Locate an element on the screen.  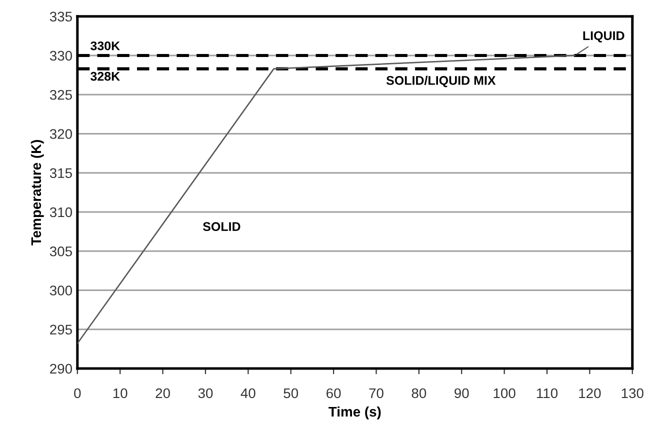
y-tick-label: 315 is located at coordinates (61, 173).